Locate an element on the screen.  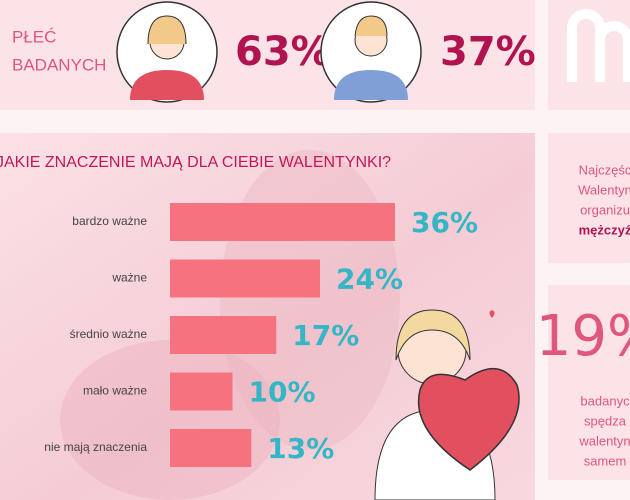
category-label: bardzo ważne is located at coordinates (109, 221).